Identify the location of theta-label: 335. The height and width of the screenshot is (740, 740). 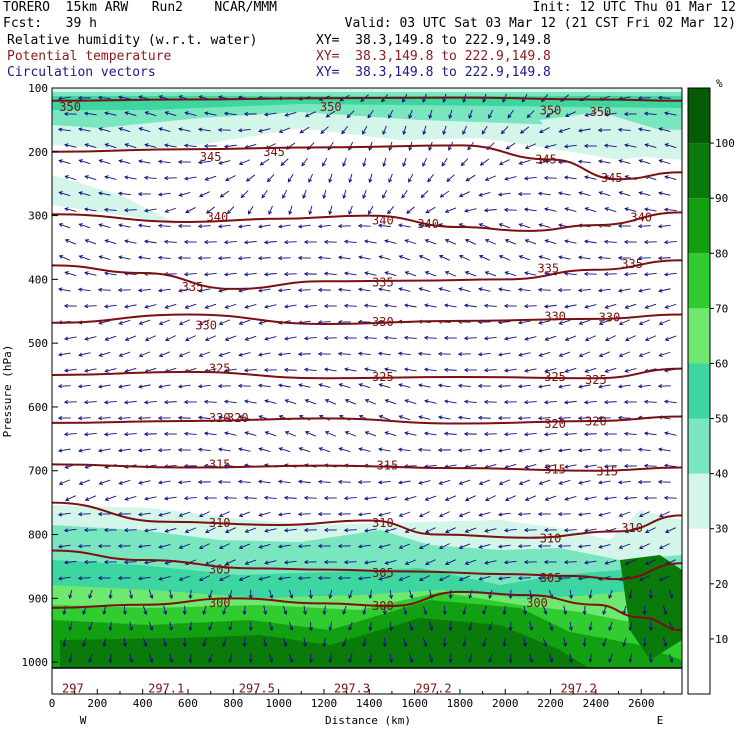
(632, 264).